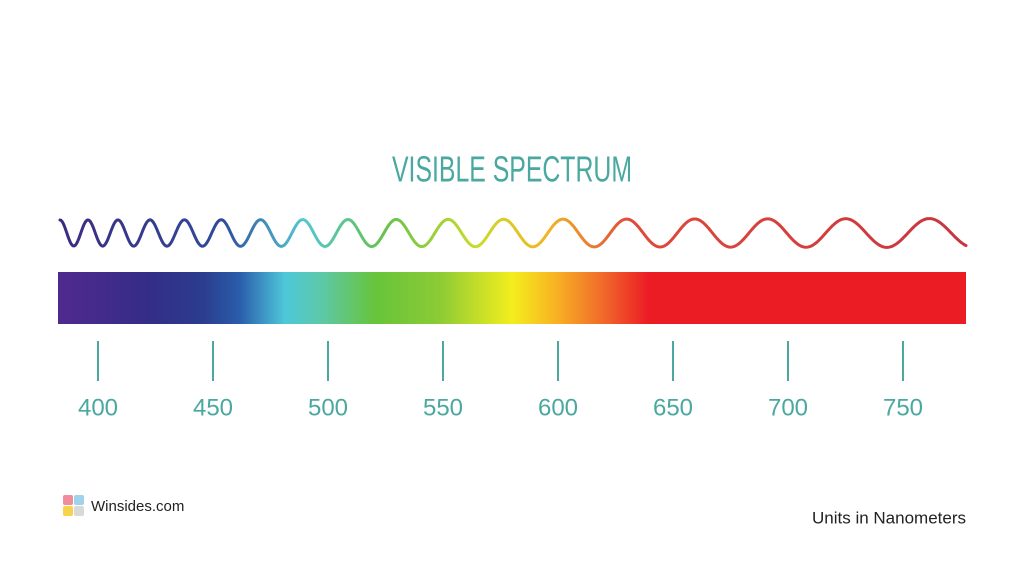 The image size is (1024, 576). Describe the element at coordinates (513, 233) in the screenshot. I see `wave` at that location.